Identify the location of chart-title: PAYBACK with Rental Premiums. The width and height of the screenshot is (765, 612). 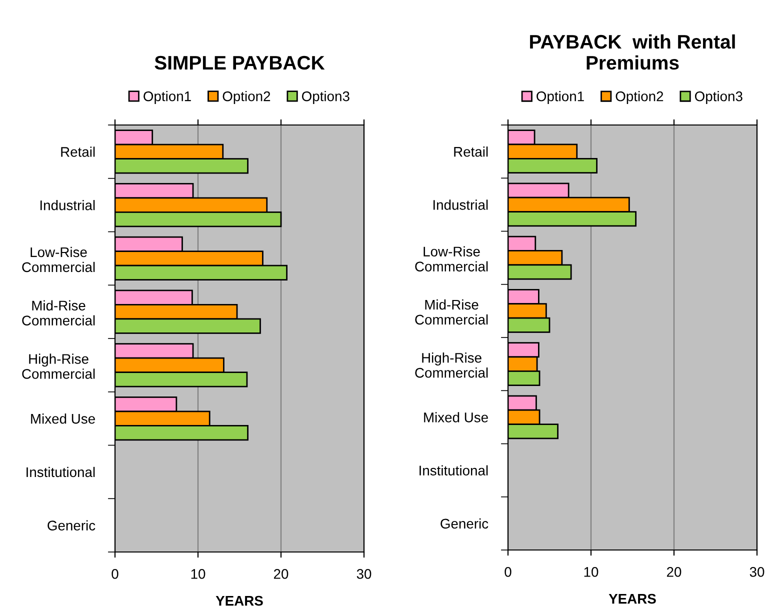
(632, 52).